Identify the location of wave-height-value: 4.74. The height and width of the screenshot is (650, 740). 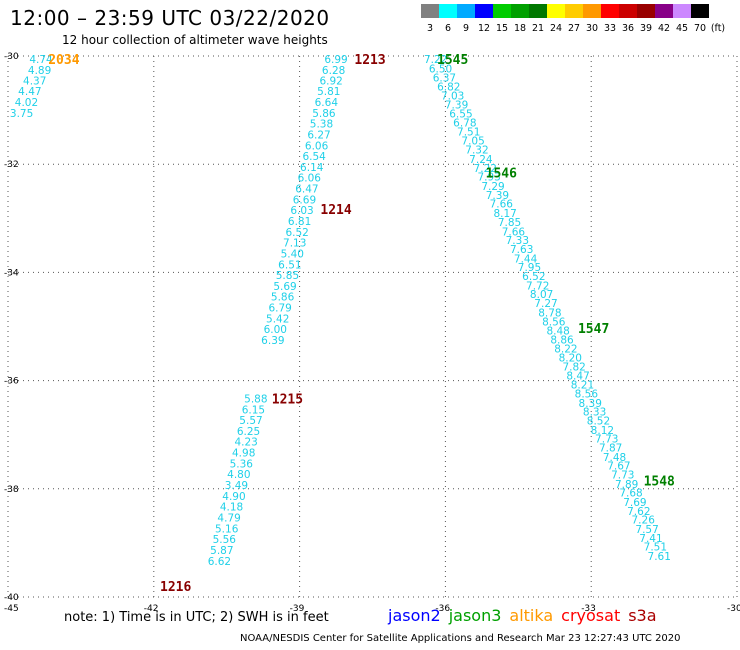
(41, 60).